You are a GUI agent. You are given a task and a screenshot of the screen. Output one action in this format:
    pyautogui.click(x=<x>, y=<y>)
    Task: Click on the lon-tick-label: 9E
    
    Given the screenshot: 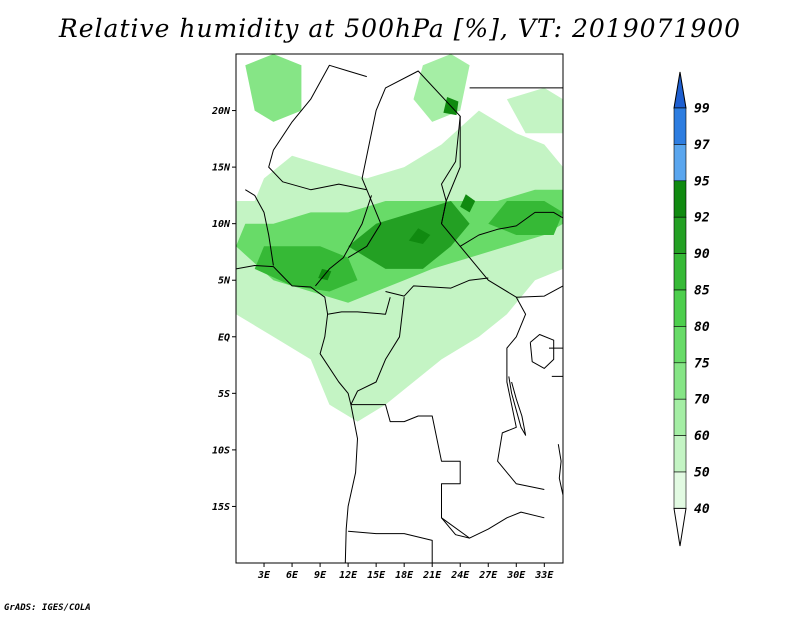 What is the action you would take?
    pyautogui.click(x=320, y=575)
    